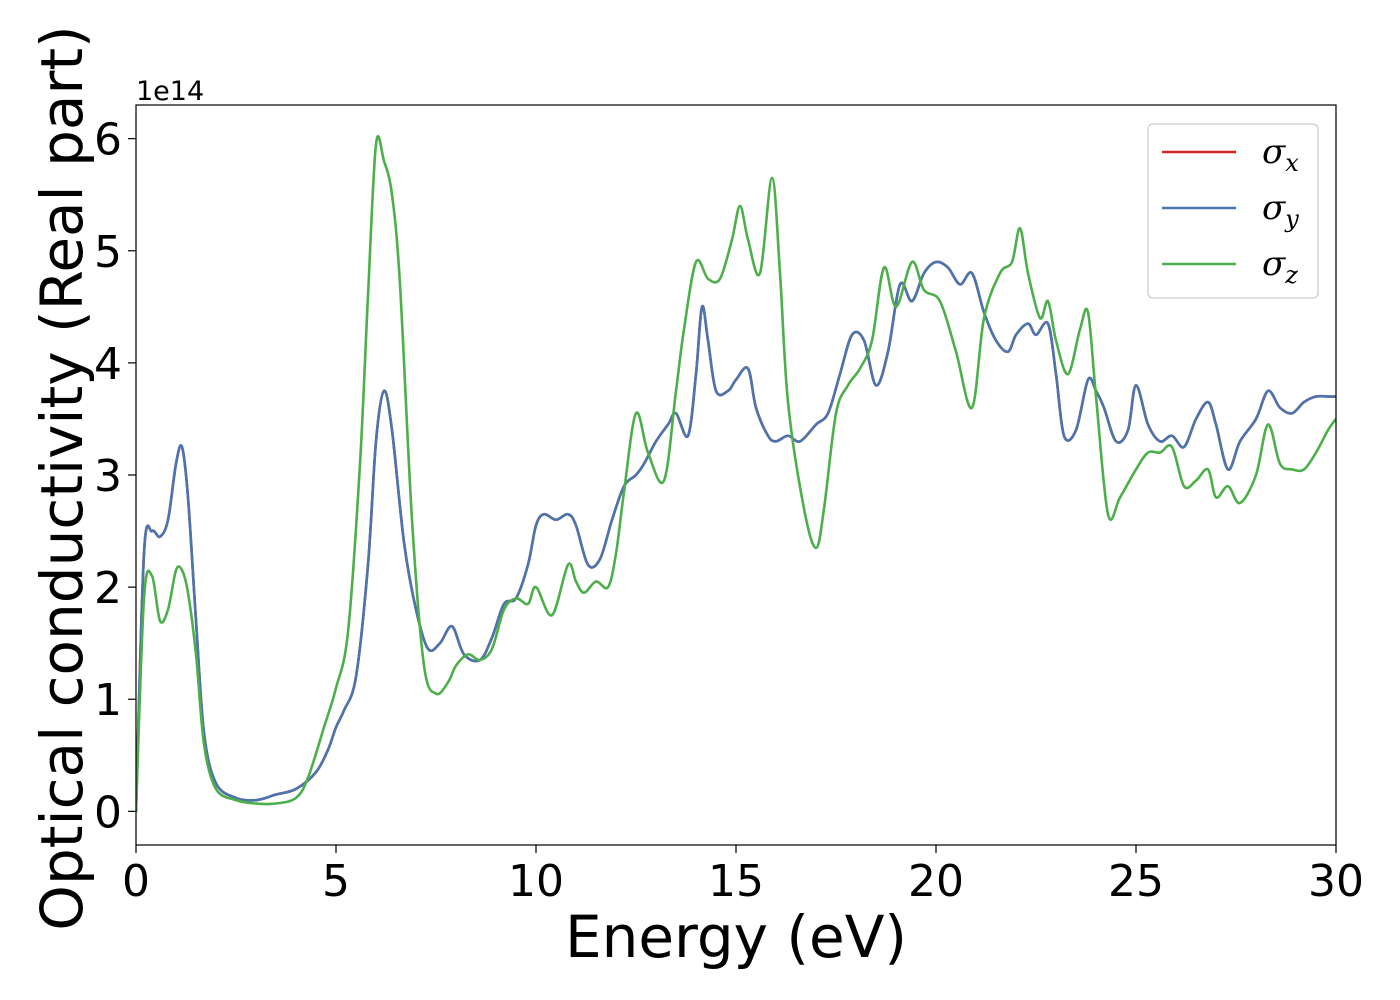 Image resolution: width=1400 pixels, height=1000 pixels. What do you see at coordinates (1291, 219) in the screenshot?
I see `legend-label-subscript: y` at bounding box center [1291, 219].